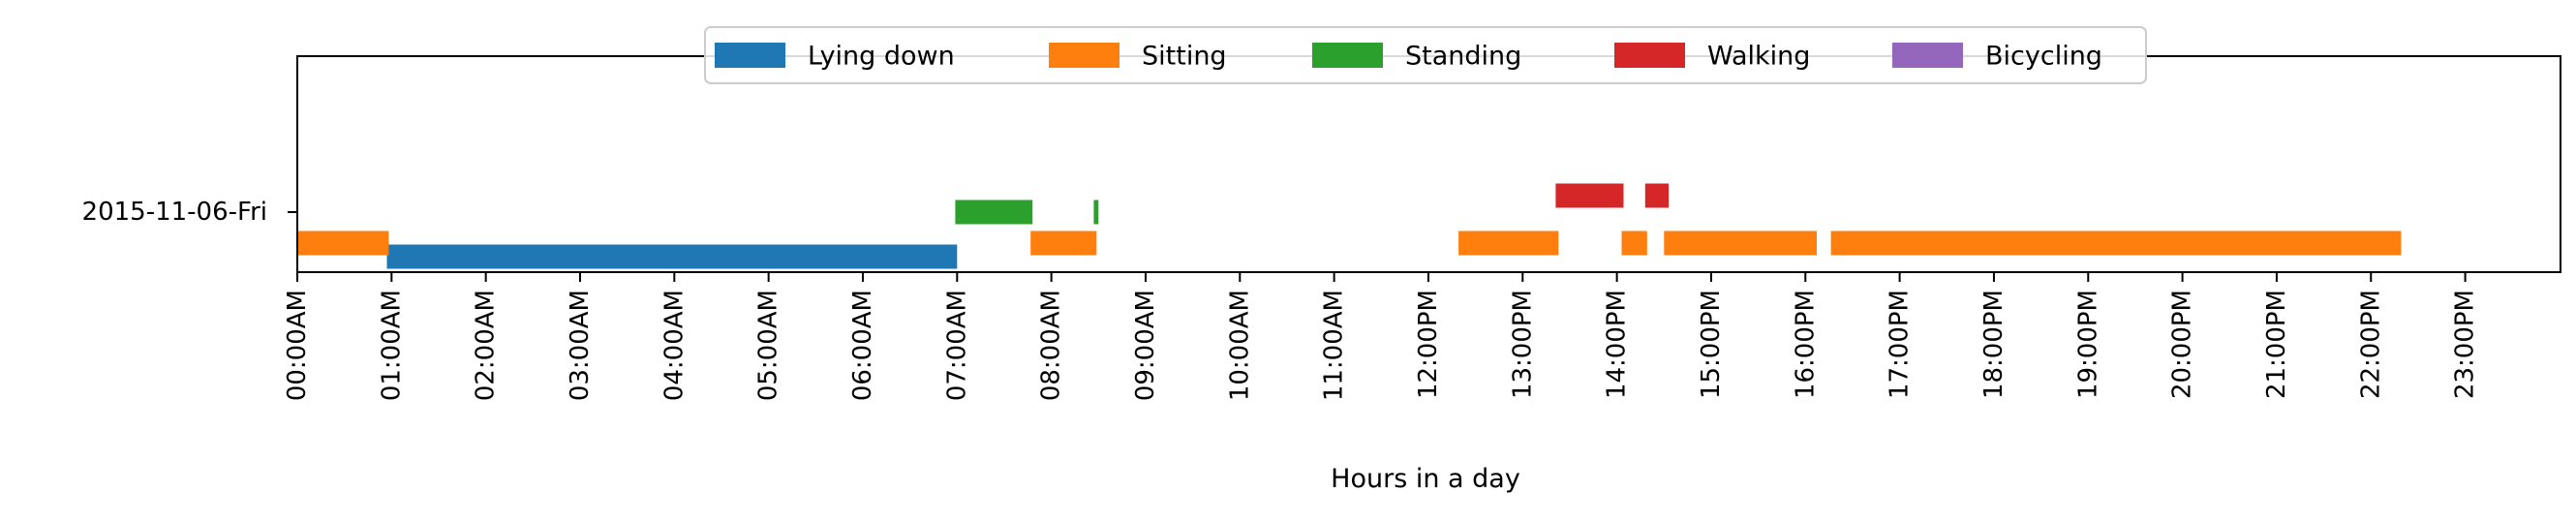 This screenshot has height=523, width=2576. I want to click on x-tick-label: 10:00AM, so click(1239, 345).